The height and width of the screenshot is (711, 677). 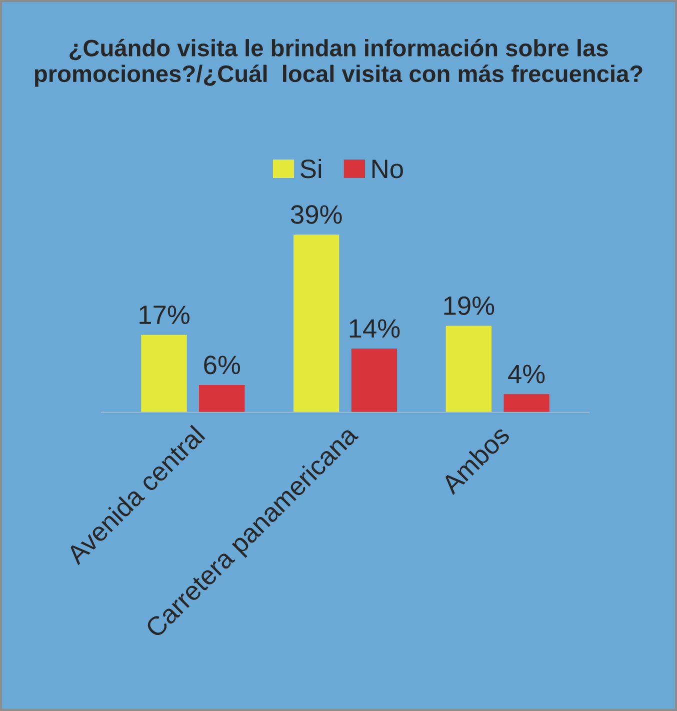 What do you see at coordinates (316, 214) in the screenshot?
I see `data-label: 39%` at bounding box center [316, 214].